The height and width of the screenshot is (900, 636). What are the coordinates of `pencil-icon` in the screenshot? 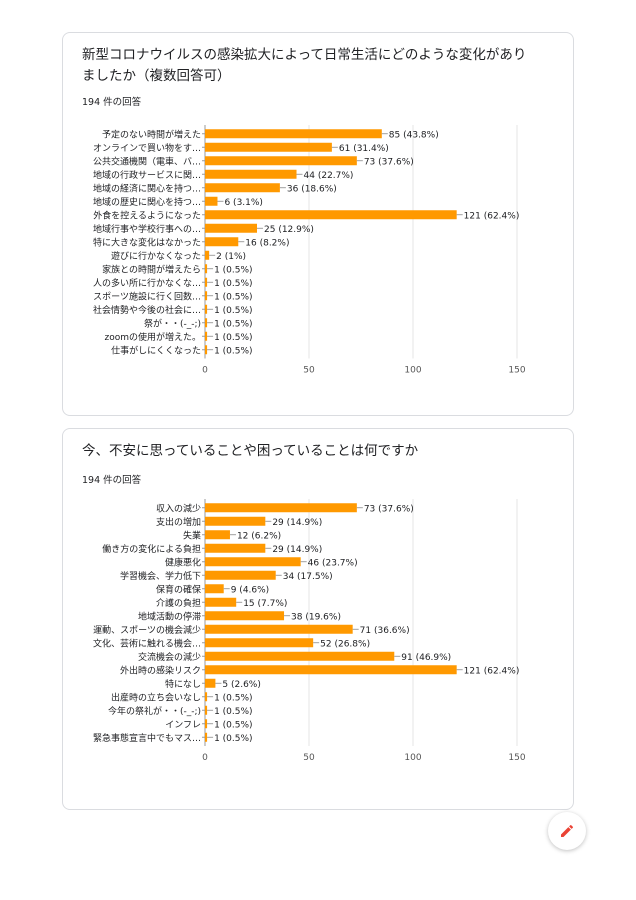 It's located at (567, 830).